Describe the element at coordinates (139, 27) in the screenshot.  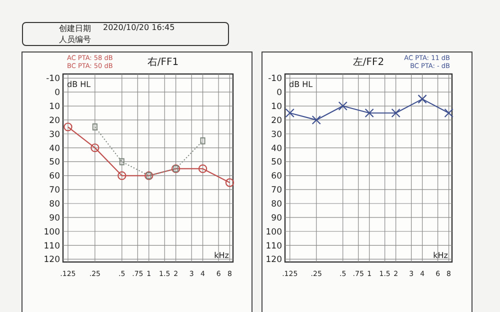
I see `text: 2020/10/20 16:45` at that location.